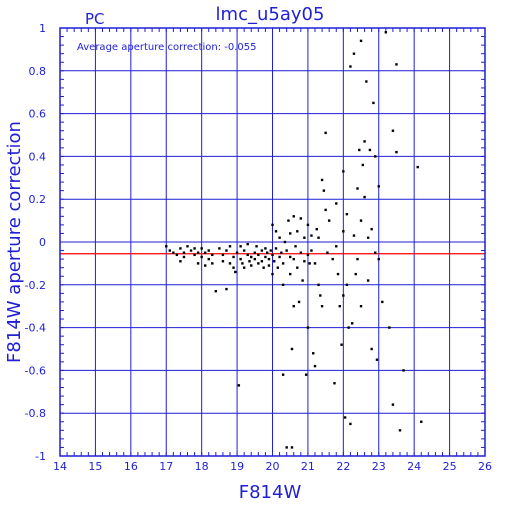 This screenshot has height=512, width=512. What do you see at coordinates (270, 492) in the screenshot?
I see `x-axis-label: F814W` at bounding box center [270, 492].